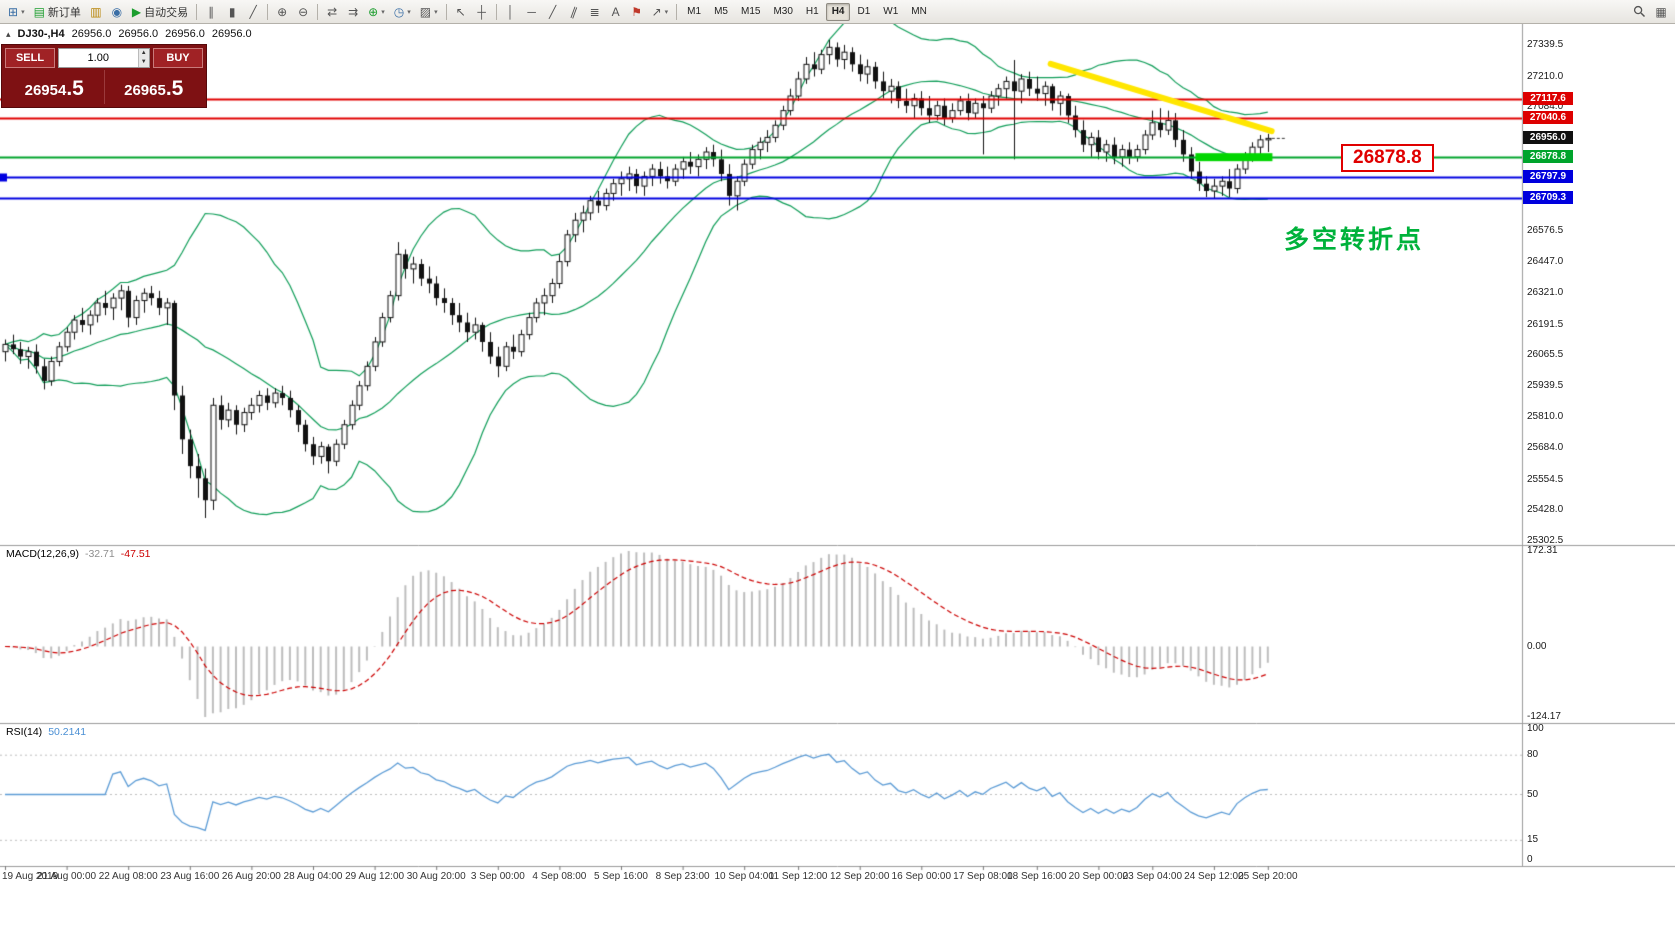  I want to click on high-value: 26956.0, so click(138, 34).